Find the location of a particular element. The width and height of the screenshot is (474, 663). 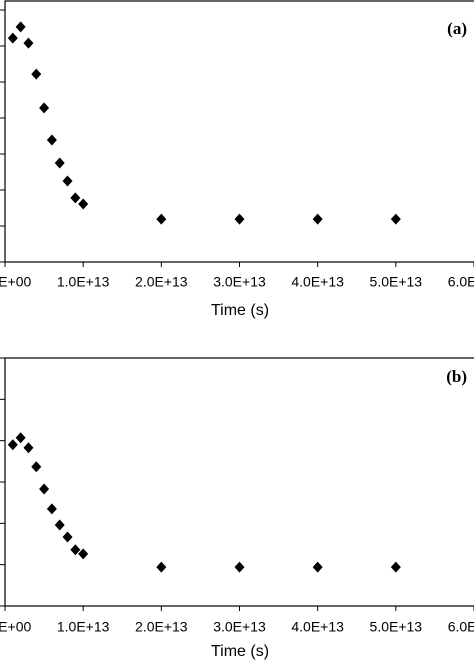

panel-label: (a) is located at coordinates (457, 28).